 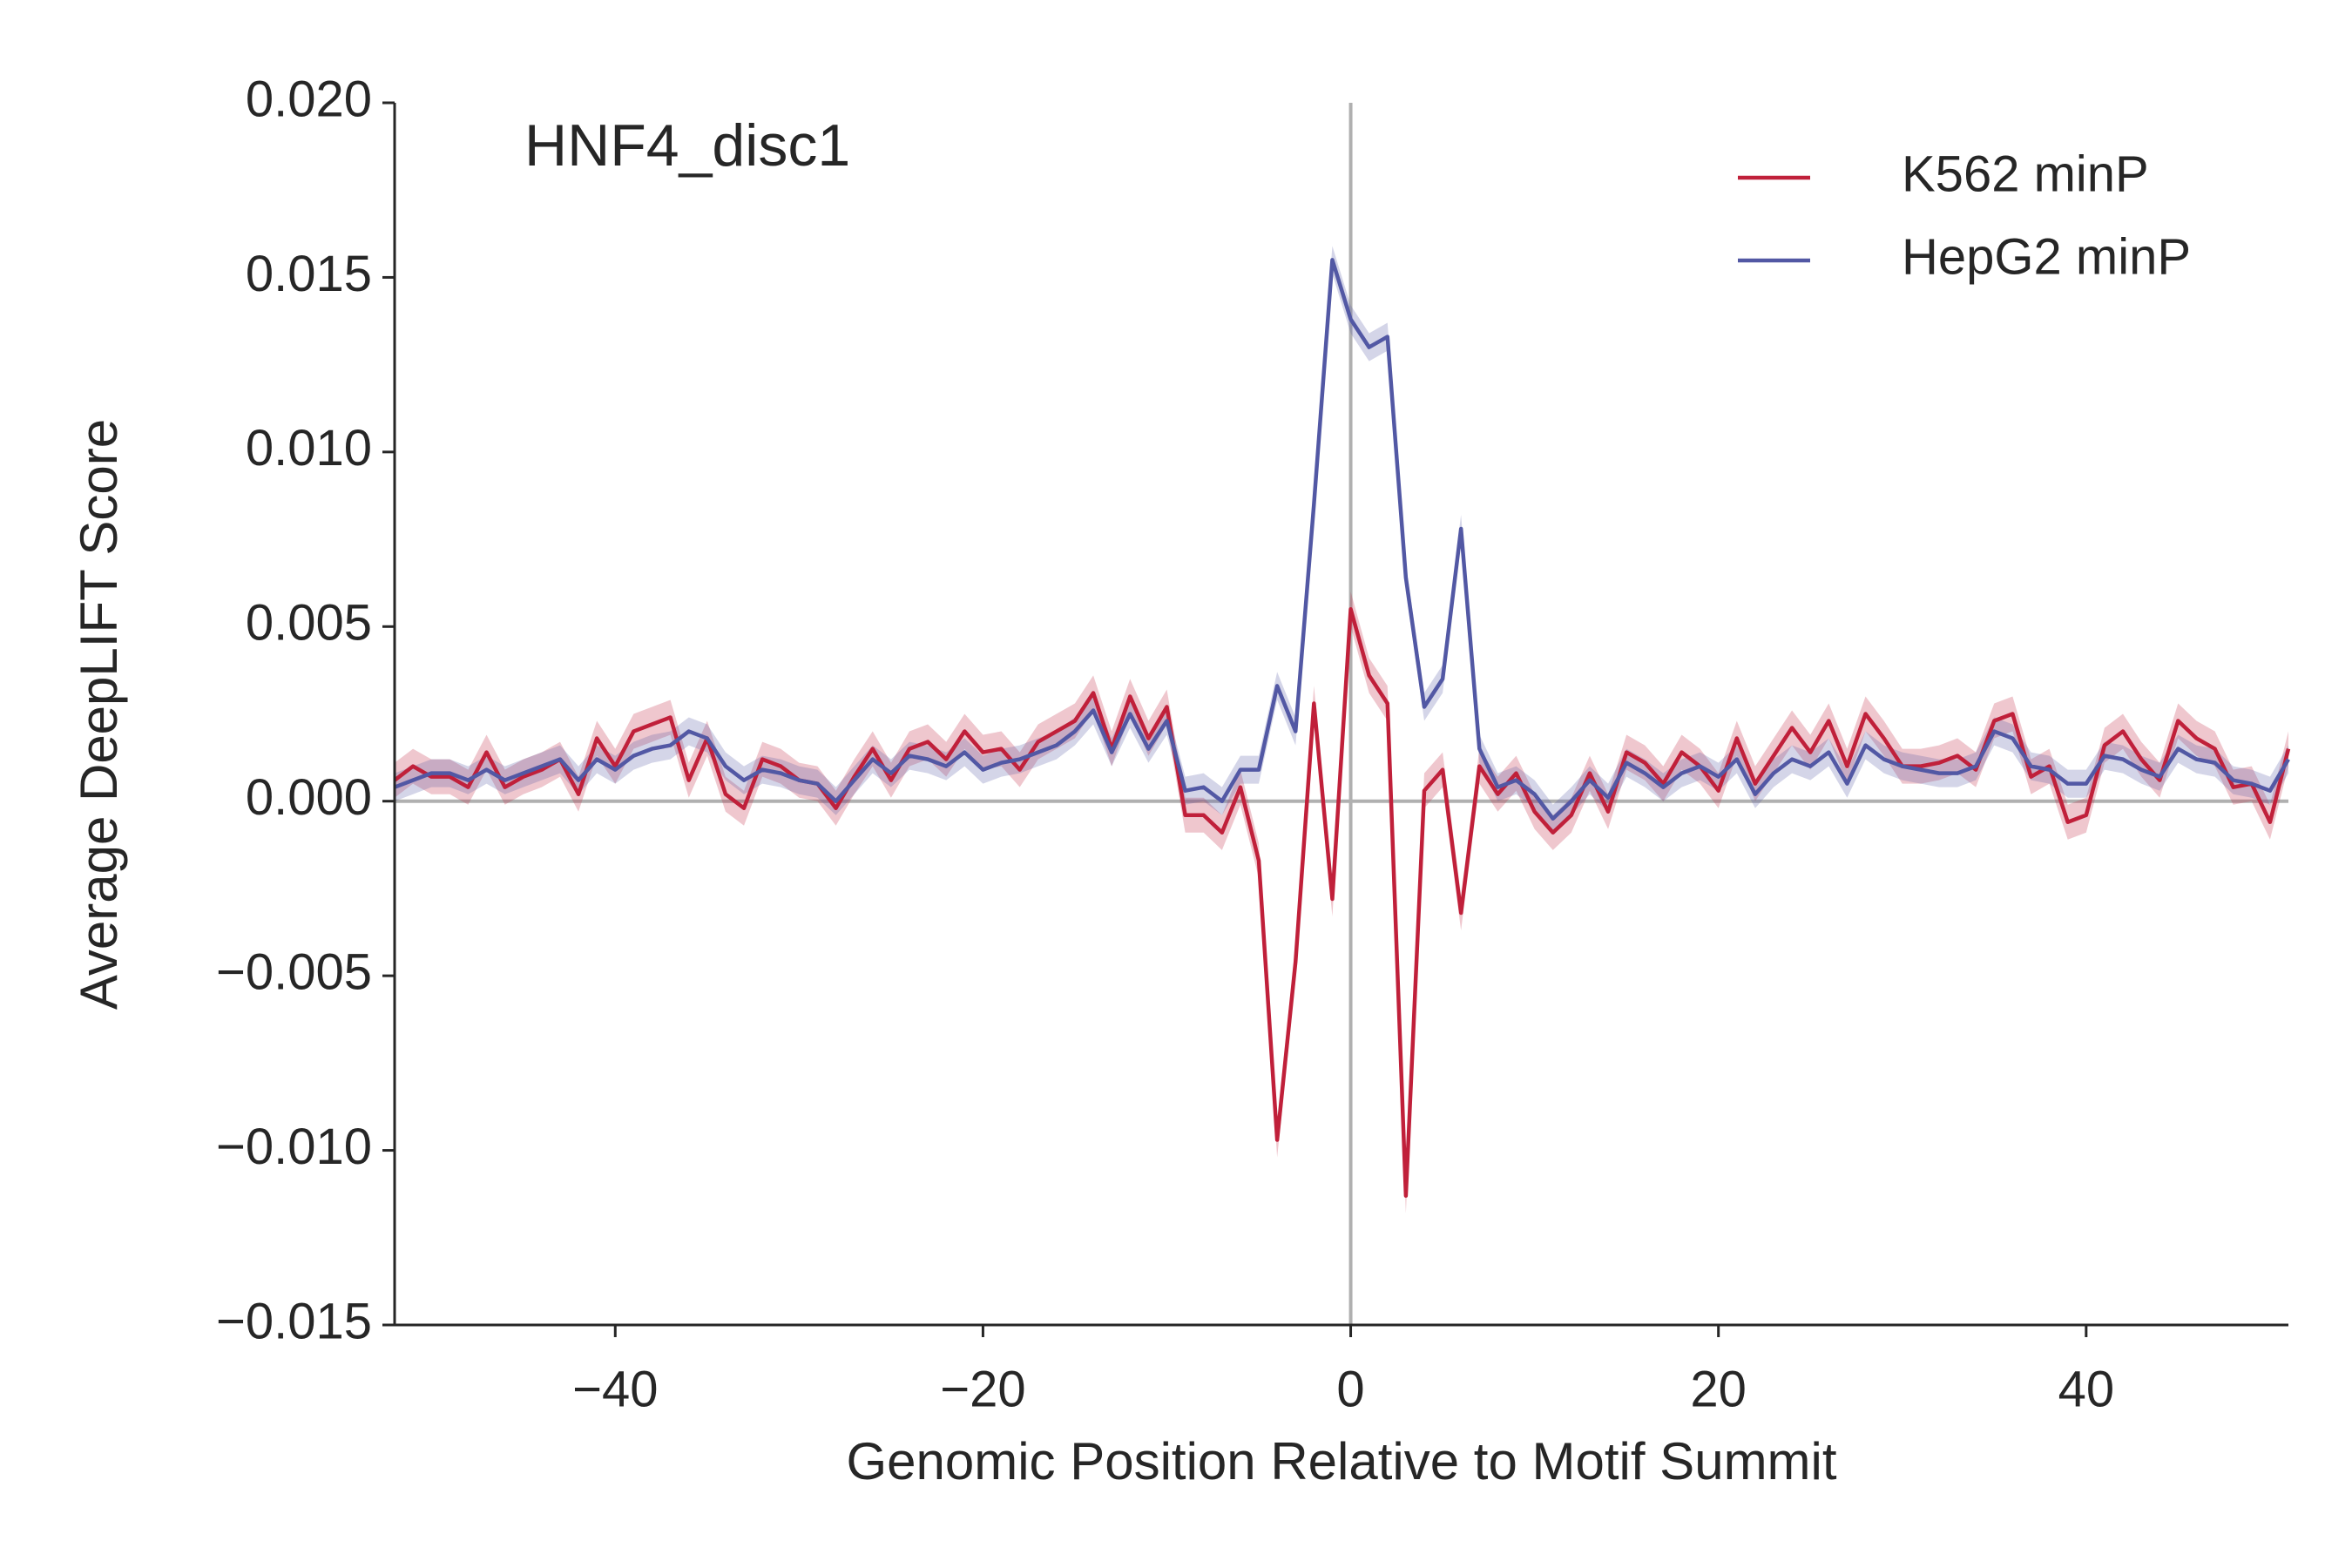 I want to click on y-tick-label: 0.010, so click(x=309, y=448).